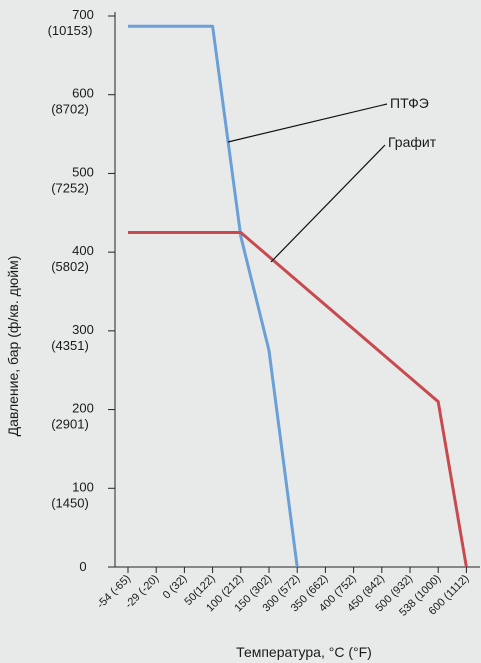 The image size is (481, 663). Describe the element at coordinates (412, 142) in the screenshot. I see `graphite-callout-label: Графит` at that location.